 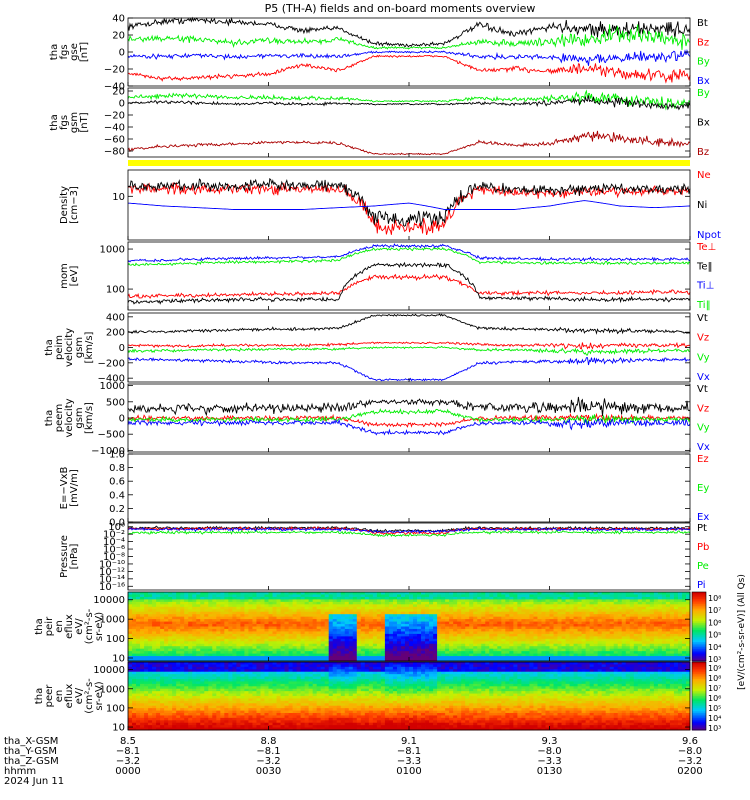 I want to click on peem_vel-ylabel-line: gsm, so click(x=79, y=417).